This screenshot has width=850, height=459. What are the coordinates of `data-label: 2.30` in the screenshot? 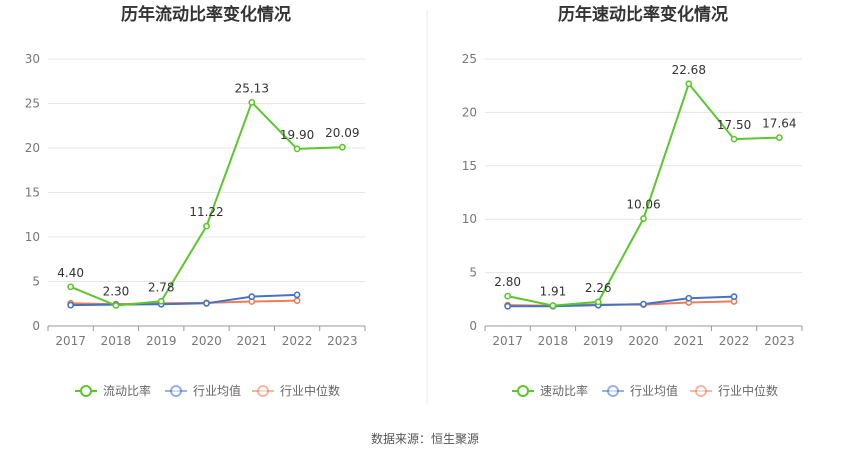 It's located at (116, 292).